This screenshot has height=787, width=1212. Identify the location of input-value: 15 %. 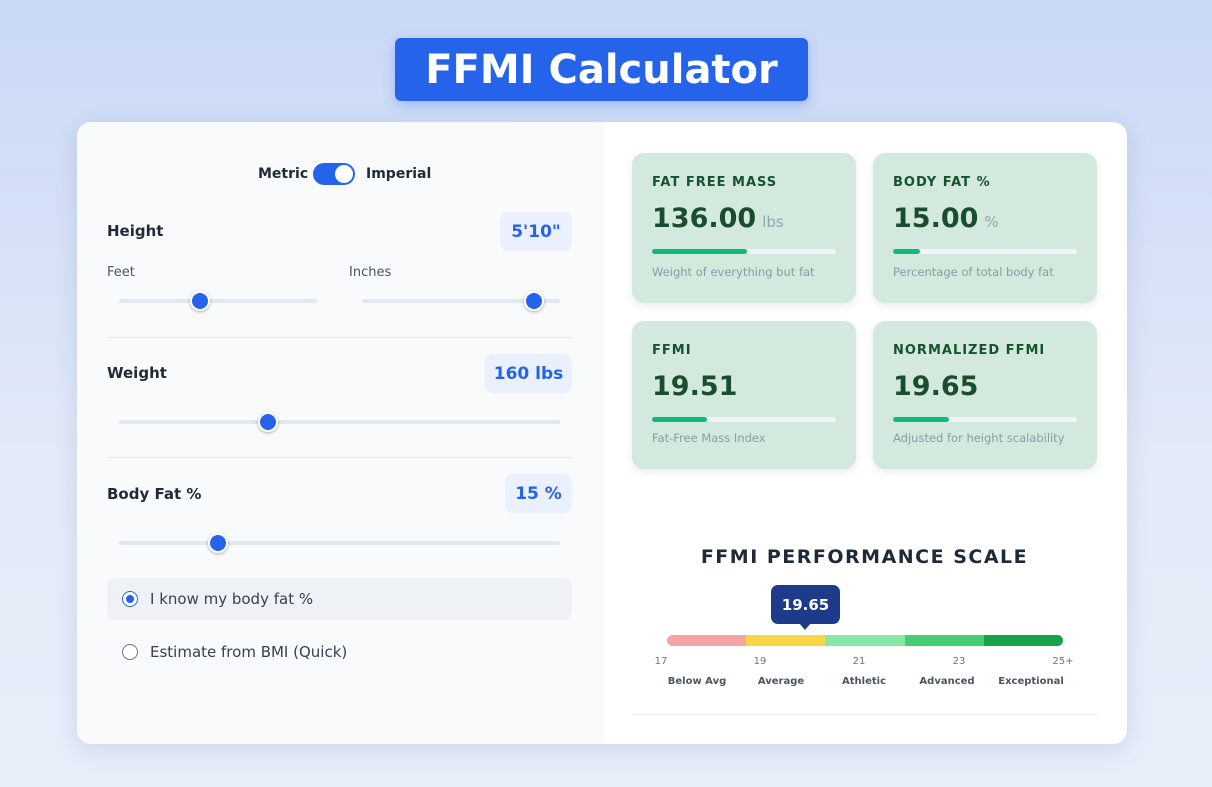
(538, 493).